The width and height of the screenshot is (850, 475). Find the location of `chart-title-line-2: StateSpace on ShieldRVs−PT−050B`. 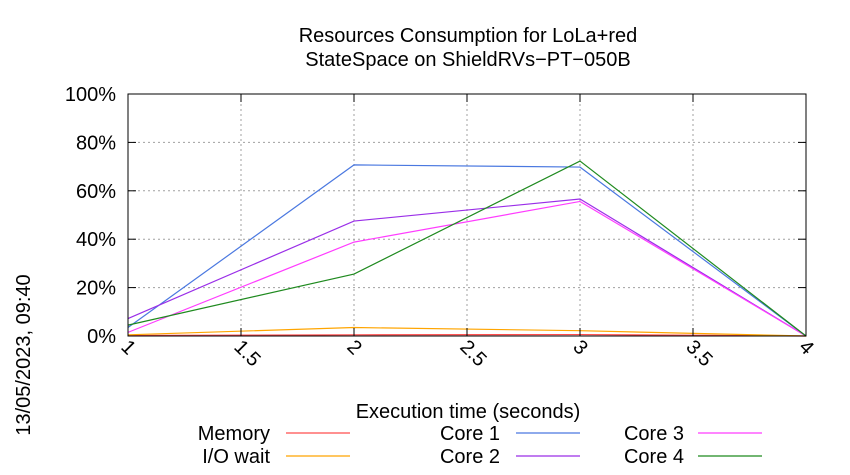

chart-title-line-2: StateSpace on ShieldRVs−PT−050B is located at coordinates (467, 60).